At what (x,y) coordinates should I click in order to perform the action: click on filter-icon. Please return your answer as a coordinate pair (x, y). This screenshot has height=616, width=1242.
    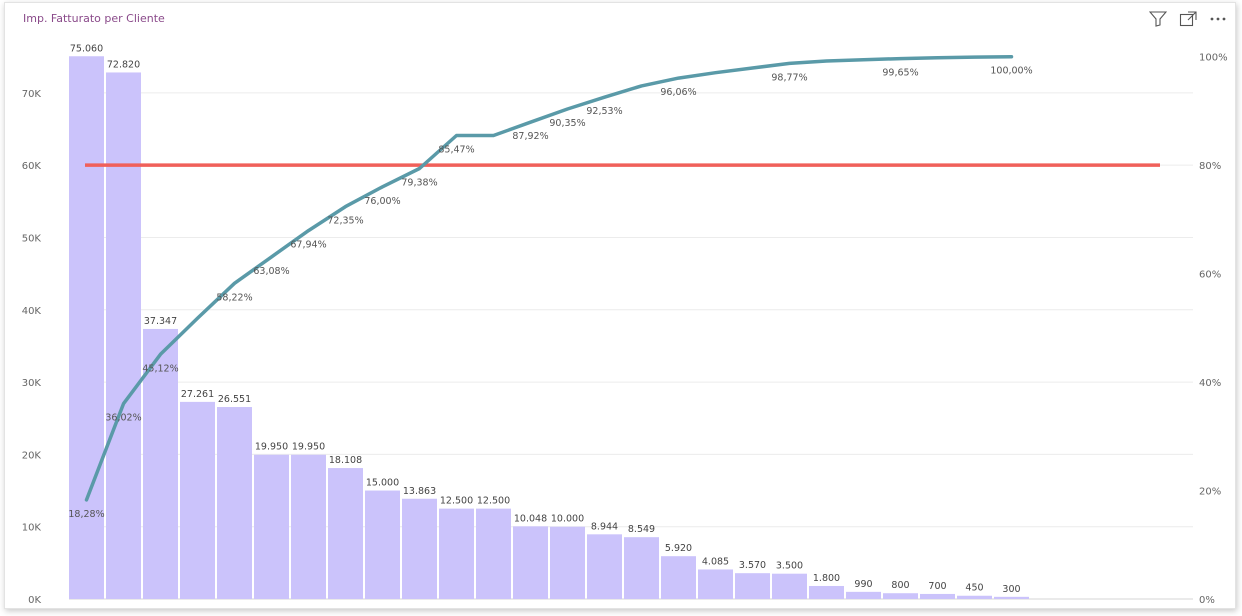
    Looking at the image, I should click on (1158, 19).